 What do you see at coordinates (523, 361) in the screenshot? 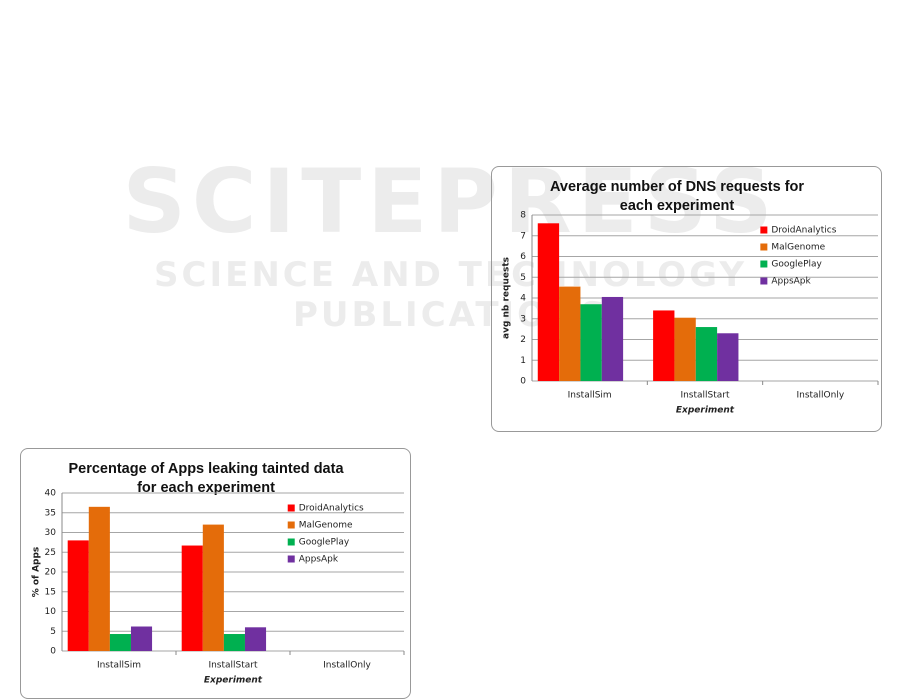
I see `y-tick-label: 1` at bounding box center [523, 361].